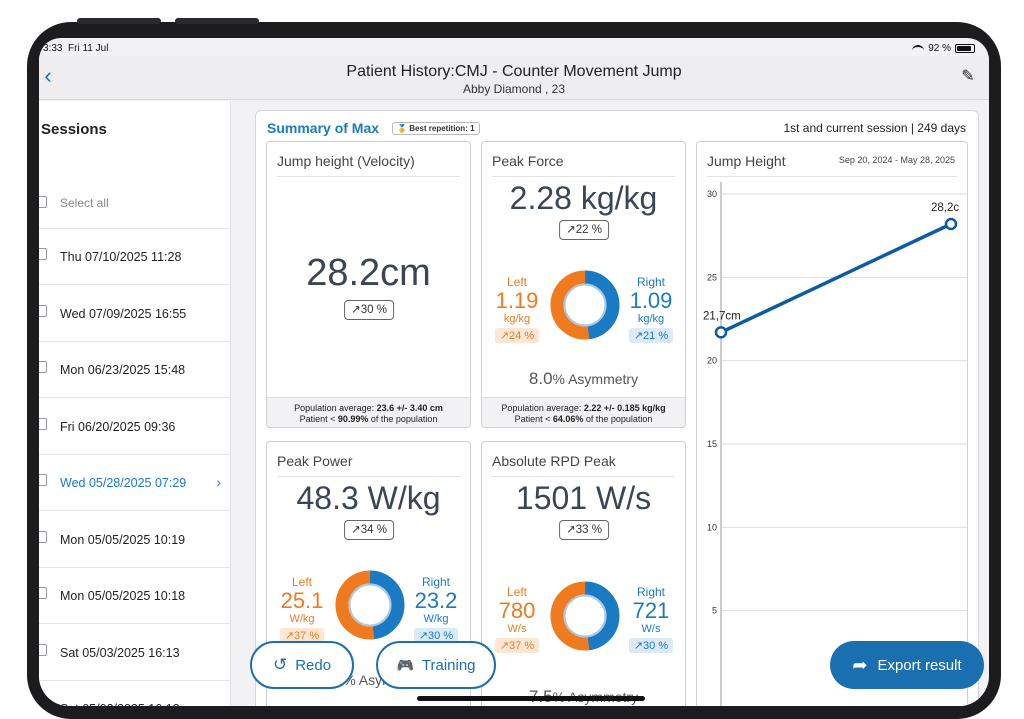 This screenshot has height=719, width=1024. I want to click on training-button: 🎮 Training, so click(436, 665).